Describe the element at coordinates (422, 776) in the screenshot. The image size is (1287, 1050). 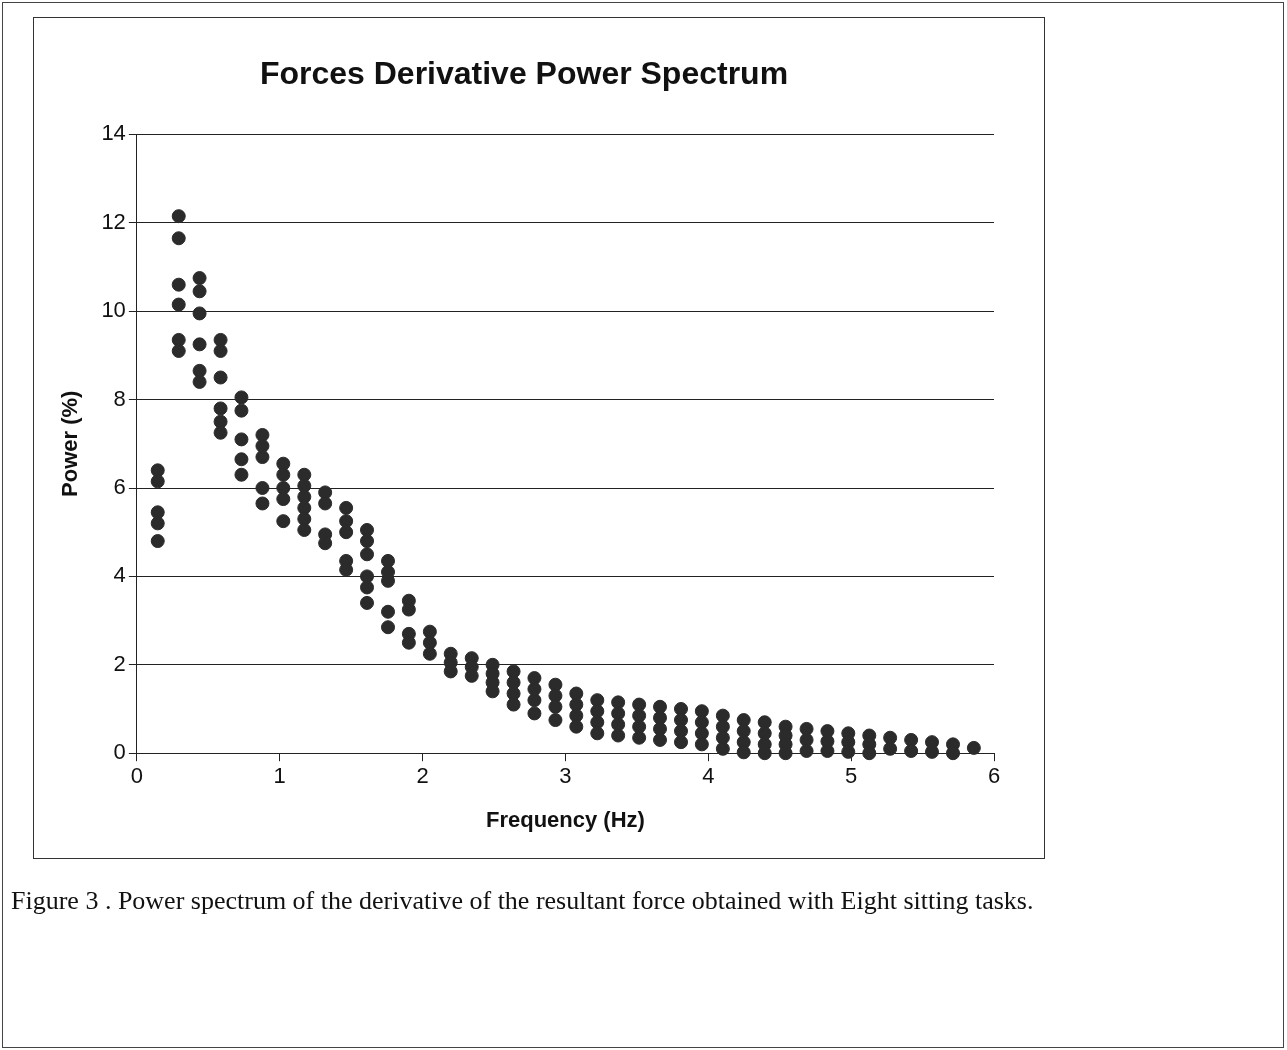
I see `x-tick-label: 2` at that location.